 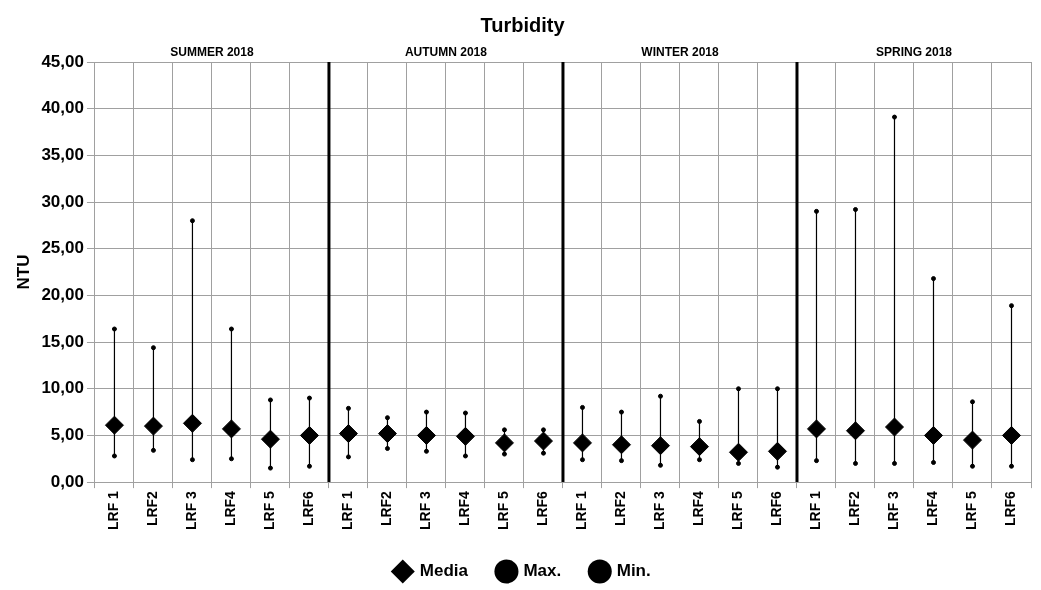 What do you see at coordinates (62, 155) in the screenshot?
I see `y-tick-label: 35,00` at bounding box center [62, 155].